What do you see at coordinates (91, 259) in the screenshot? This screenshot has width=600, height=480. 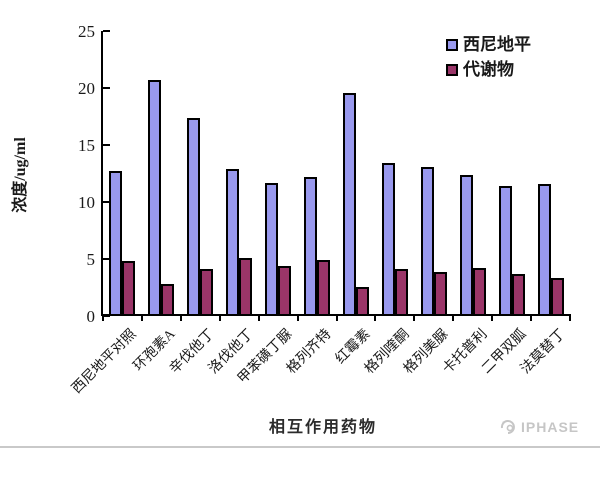 I see `y-axis-tick-label: 5` at bounding box center [91, 259].